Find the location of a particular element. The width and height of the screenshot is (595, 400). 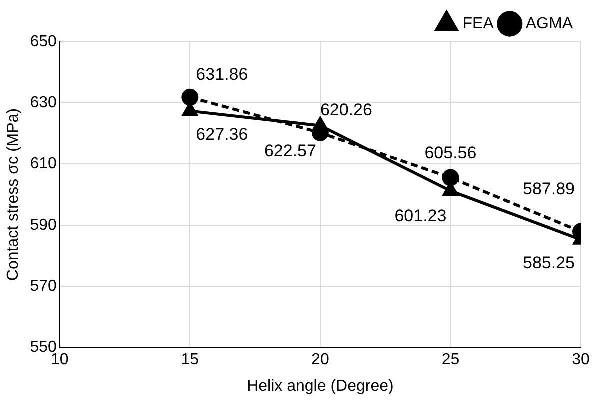

y-axis-title: Contact stress σc (MPa) is located at coordinates (13, 195).